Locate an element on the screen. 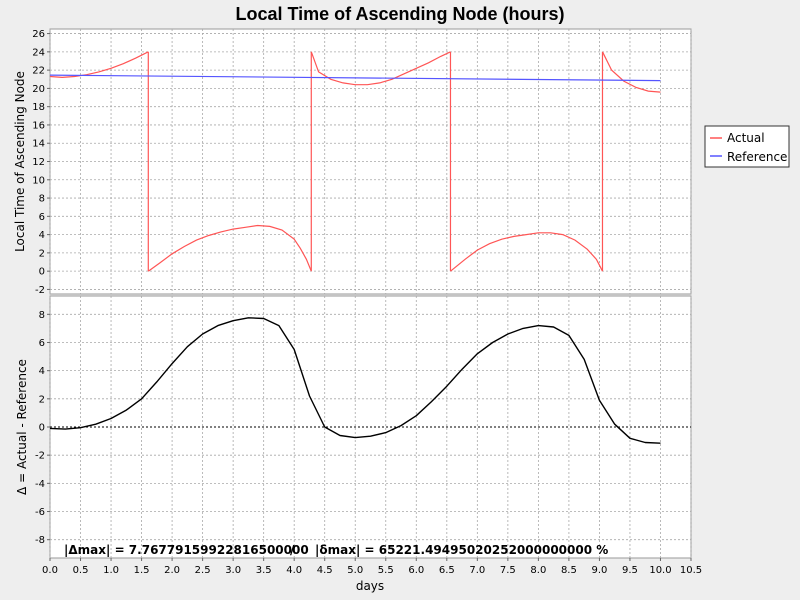 Image resolution: width=800 pixels, height=600 pixels. top-y-tick-label: 4 is located at coordinates (42, 235).